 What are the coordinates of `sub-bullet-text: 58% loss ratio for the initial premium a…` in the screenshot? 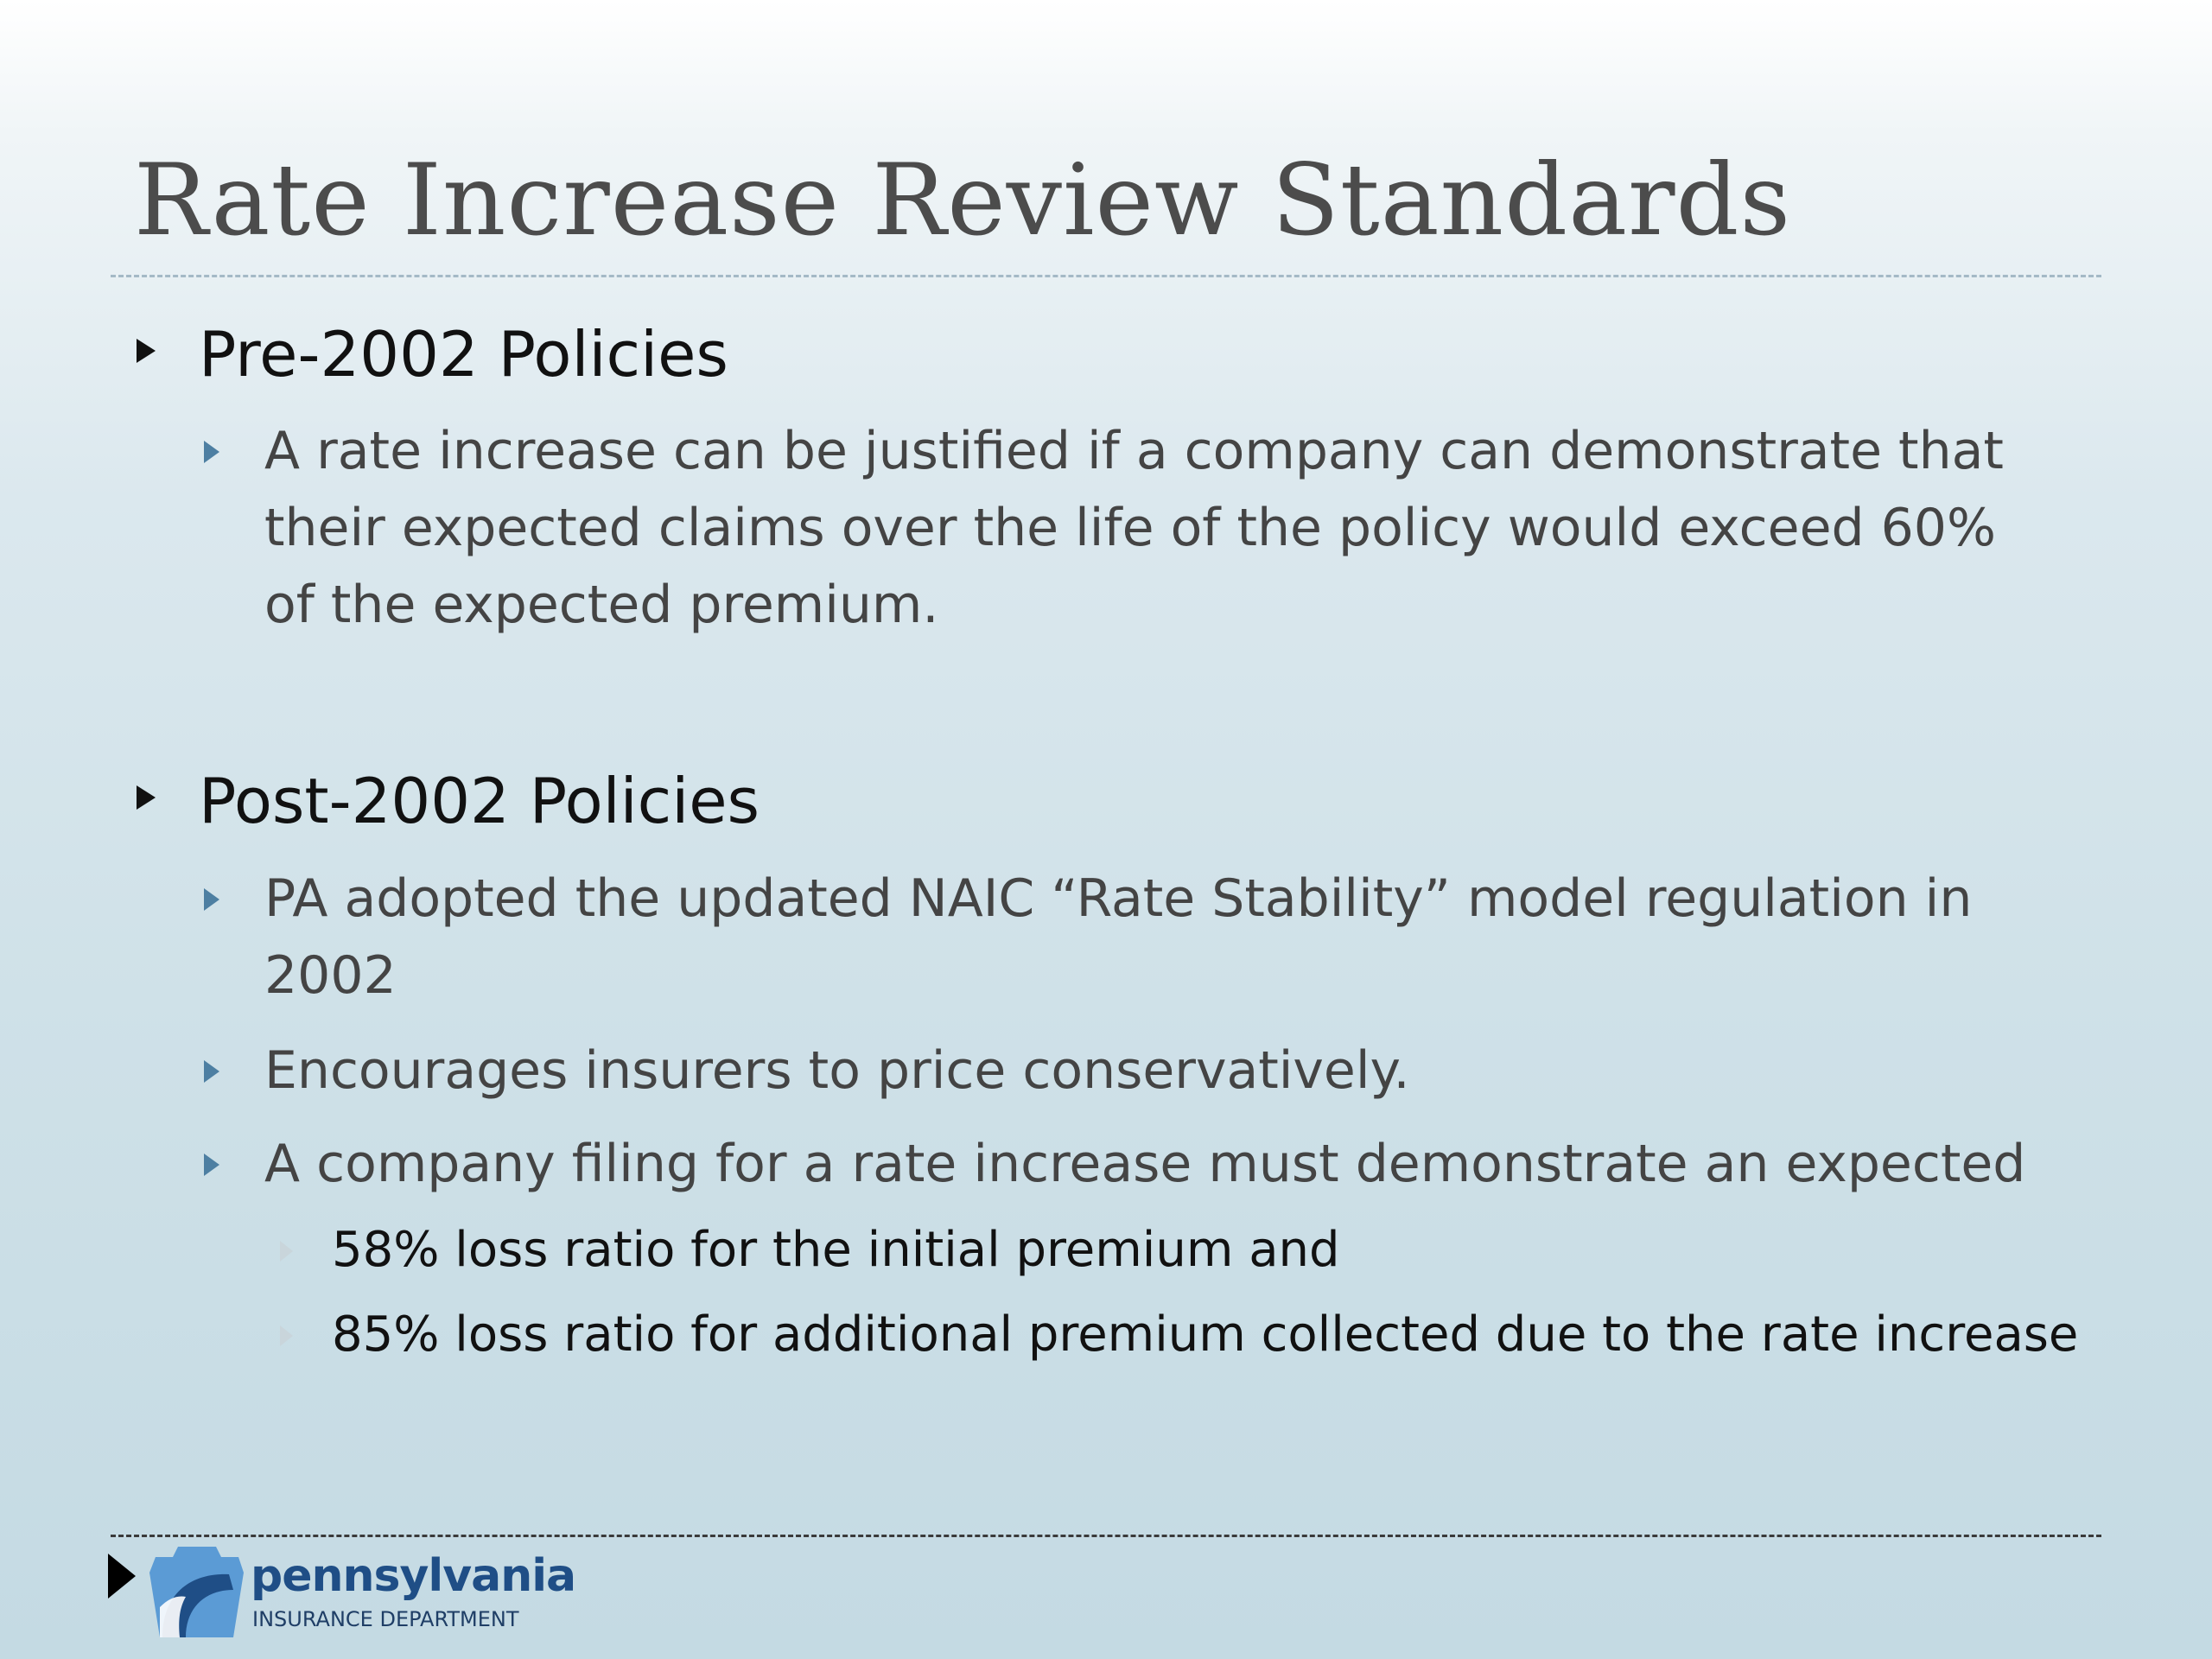 It's located at (836, 1250).